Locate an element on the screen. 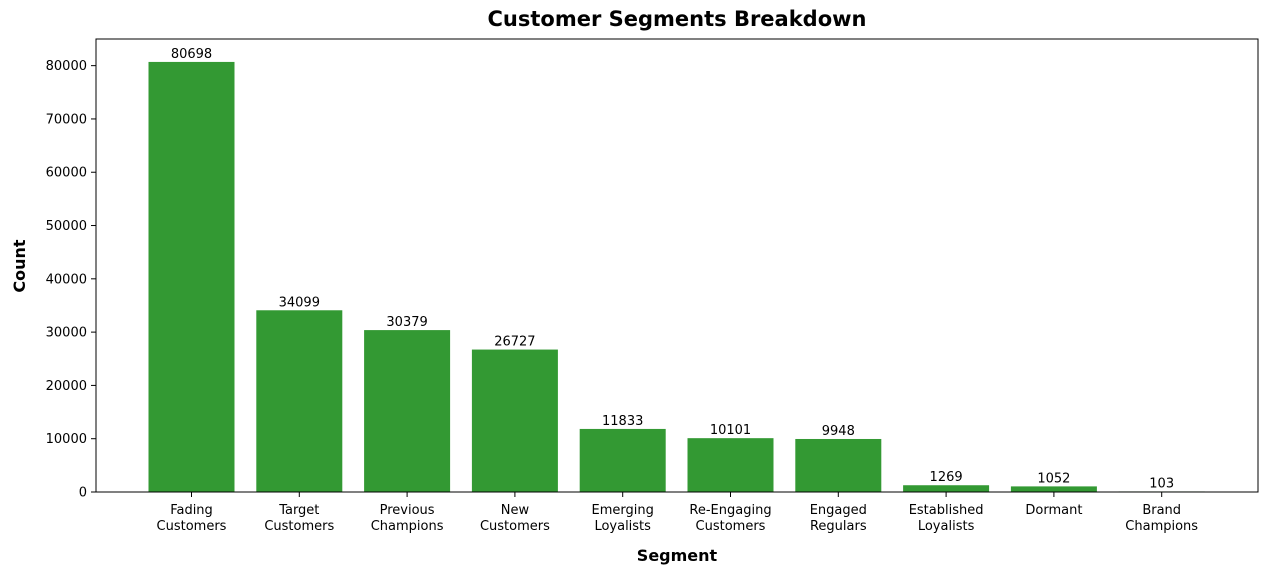 Image resolution: width=1267 pixels, height=574 pixels. x-tick-label: Fading is located at coordinates (191, 510).